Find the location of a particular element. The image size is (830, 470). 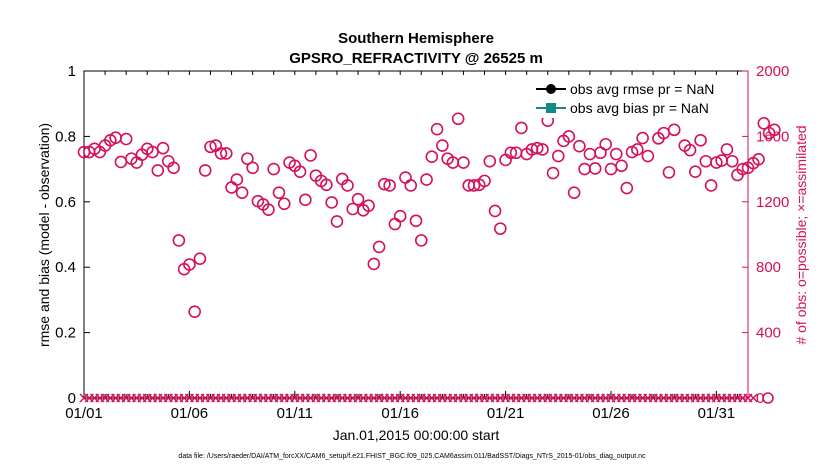

obs-assimilated-series is located at coordinates (426, 398).